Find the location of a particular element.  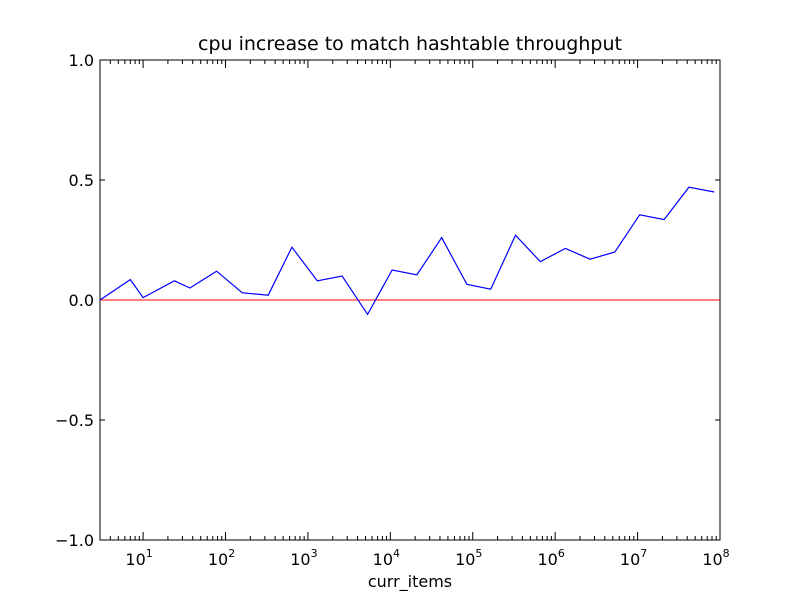

x-tick-label: 10² is located at coordinates (221, 558).